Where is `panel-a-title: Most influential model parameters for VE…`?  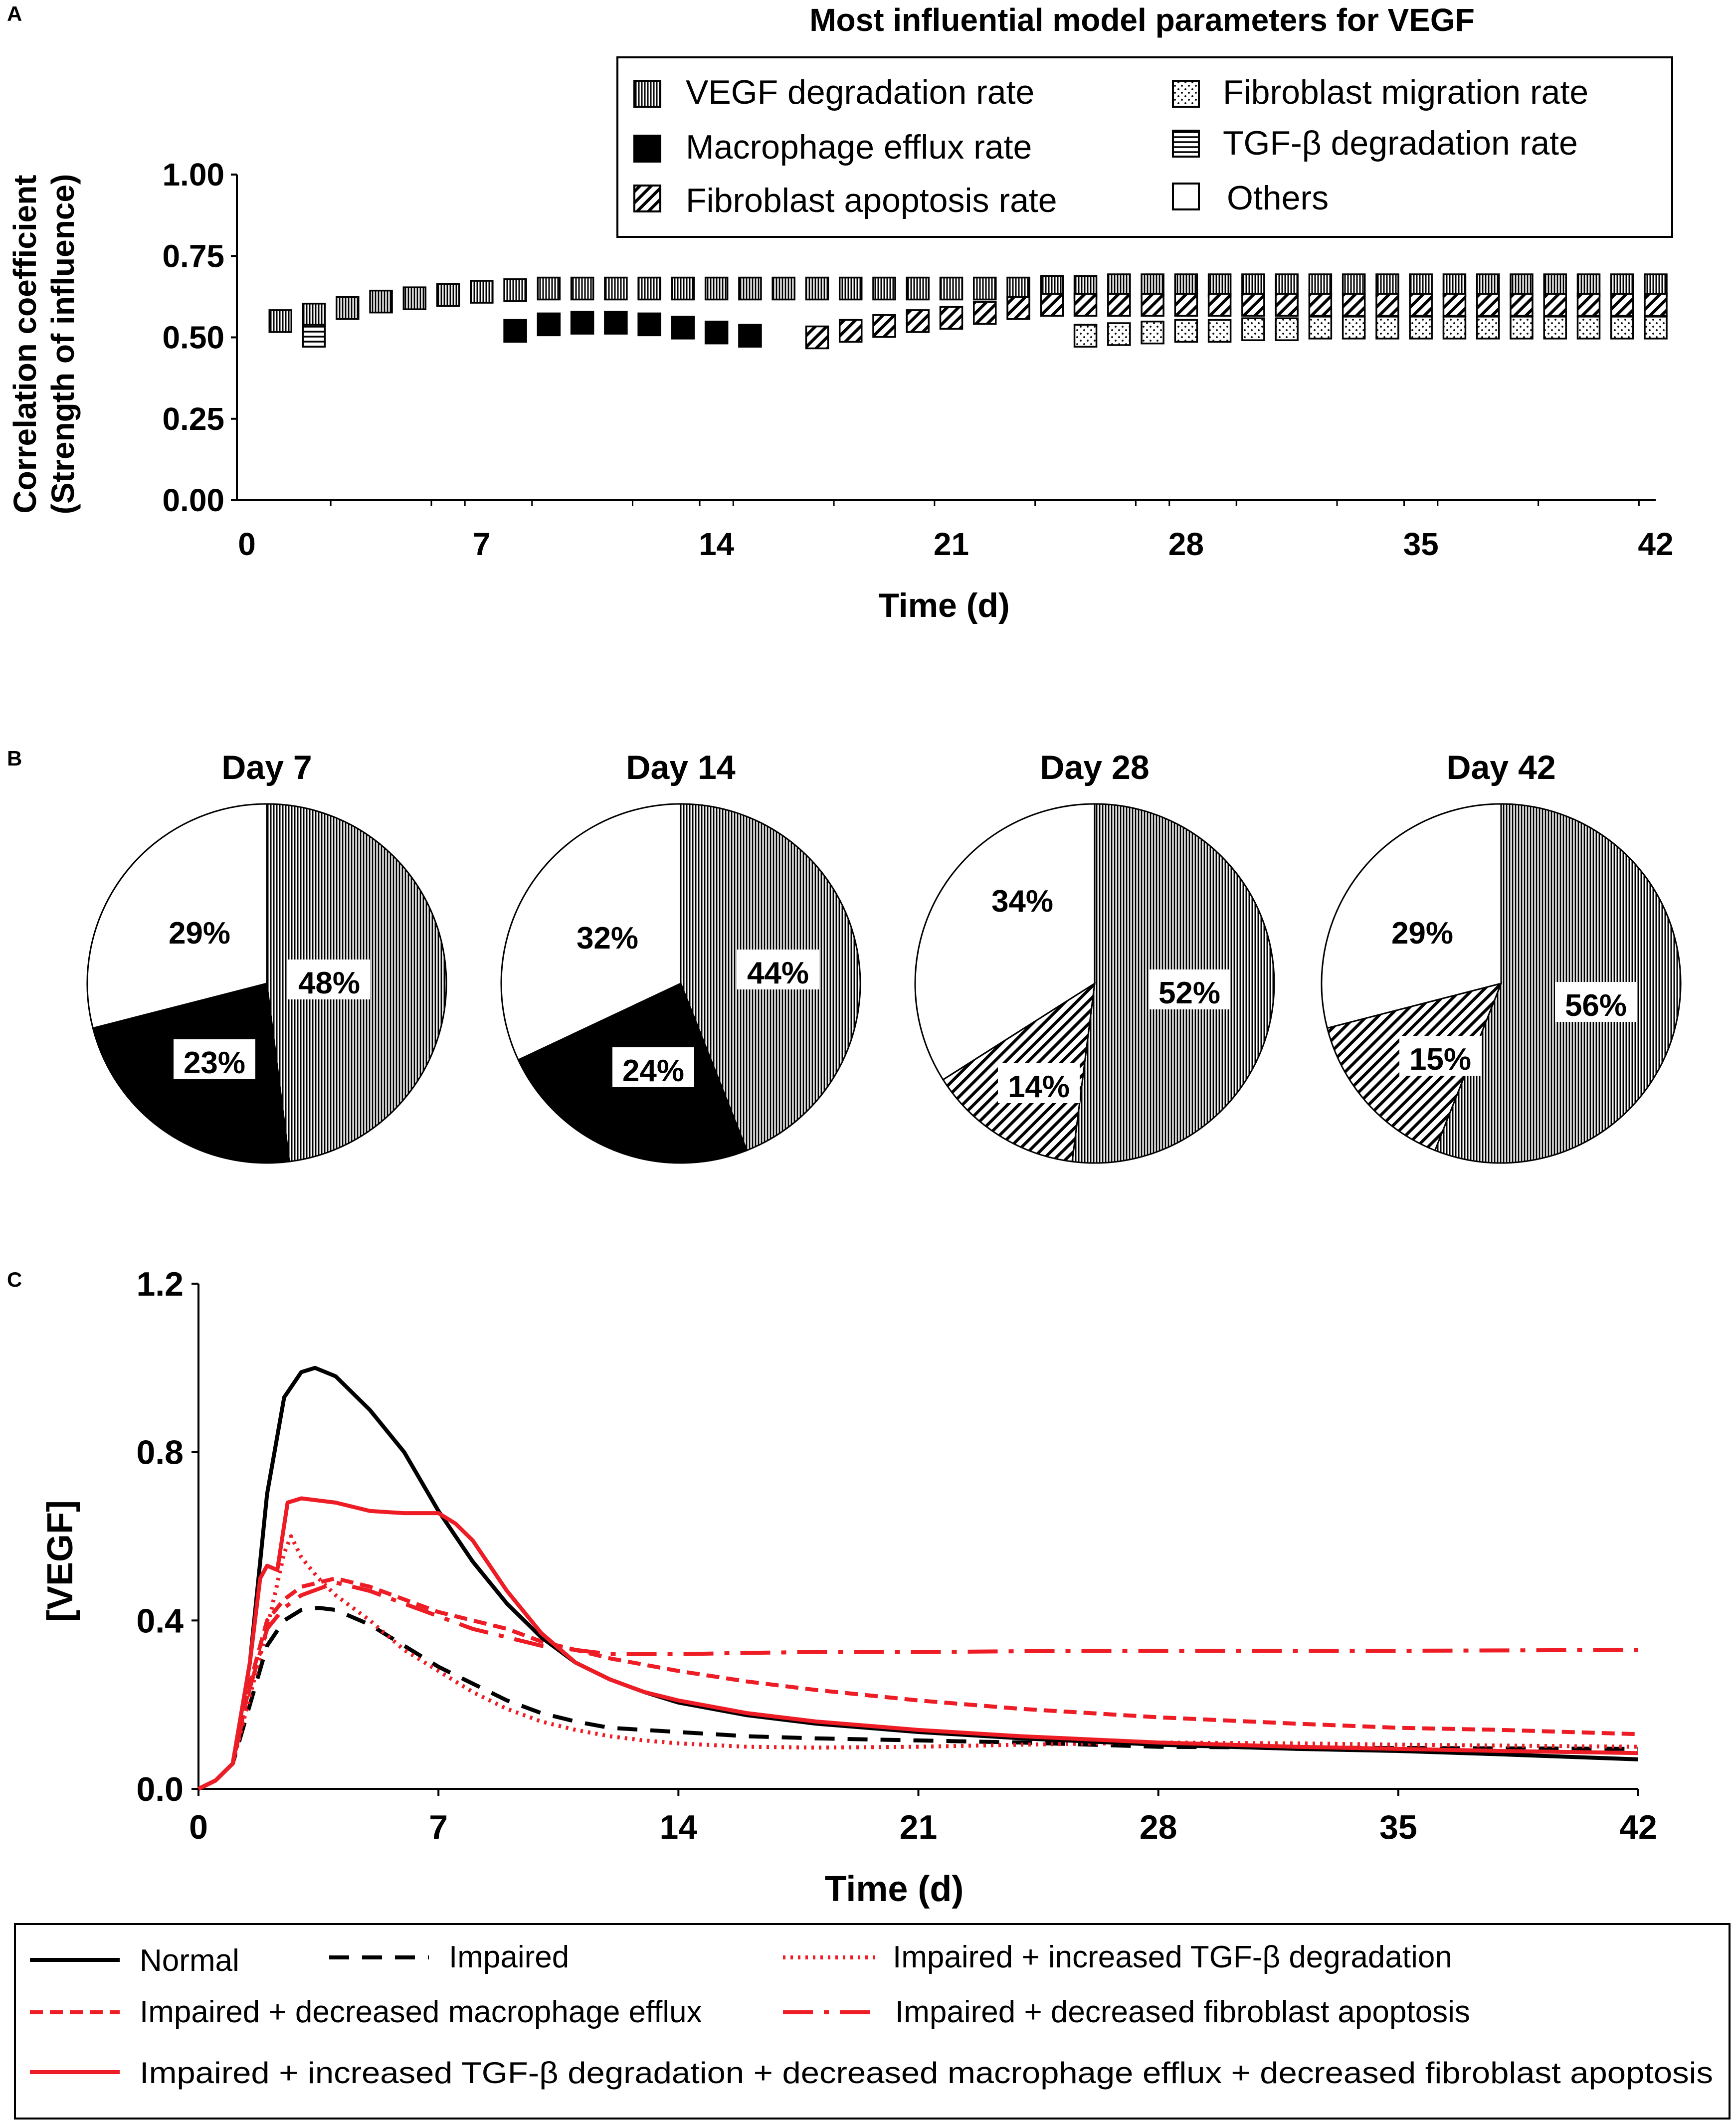
panel-a-title: Most influential model parameters for VE… is located at coordinates (1142, 20).